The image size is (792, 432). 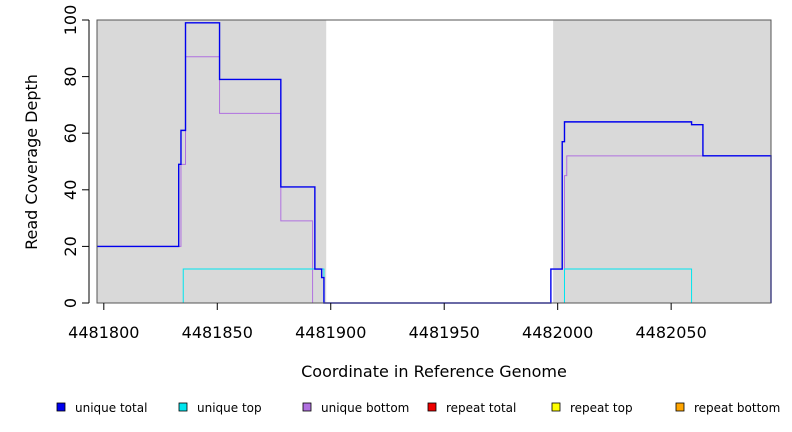 What do you see at coordinates (111, 408) in the screenshot?
I see `legend-label: unique total` at bounding box center [111, 408].